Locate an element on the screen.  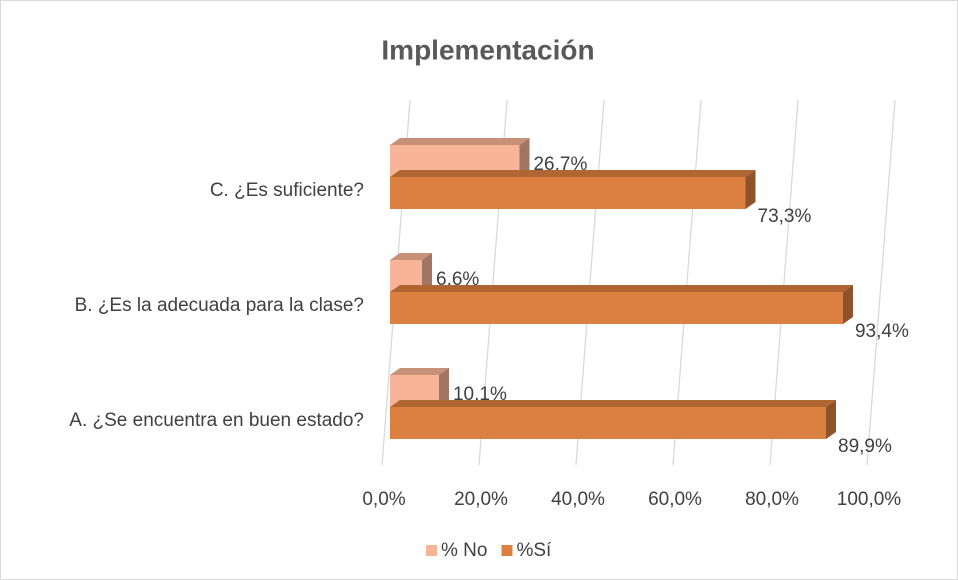
x-tick-label: 60,0% is located at coordinates (675, 499).